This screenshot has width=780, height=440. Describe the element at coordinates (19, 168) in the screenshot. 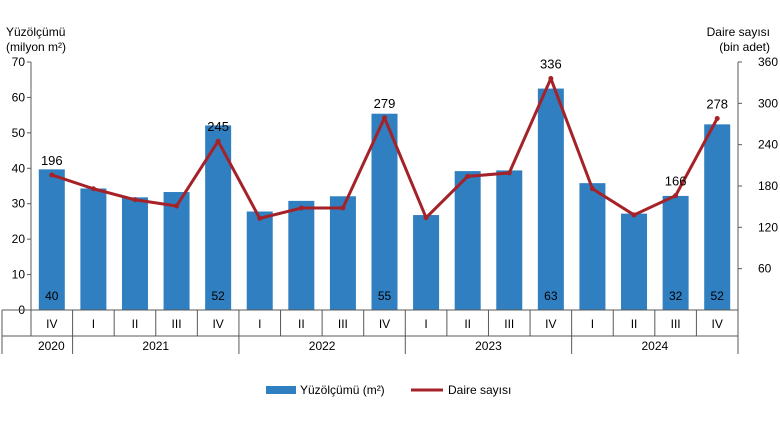

I see `left-tick-label: 40` at that location.